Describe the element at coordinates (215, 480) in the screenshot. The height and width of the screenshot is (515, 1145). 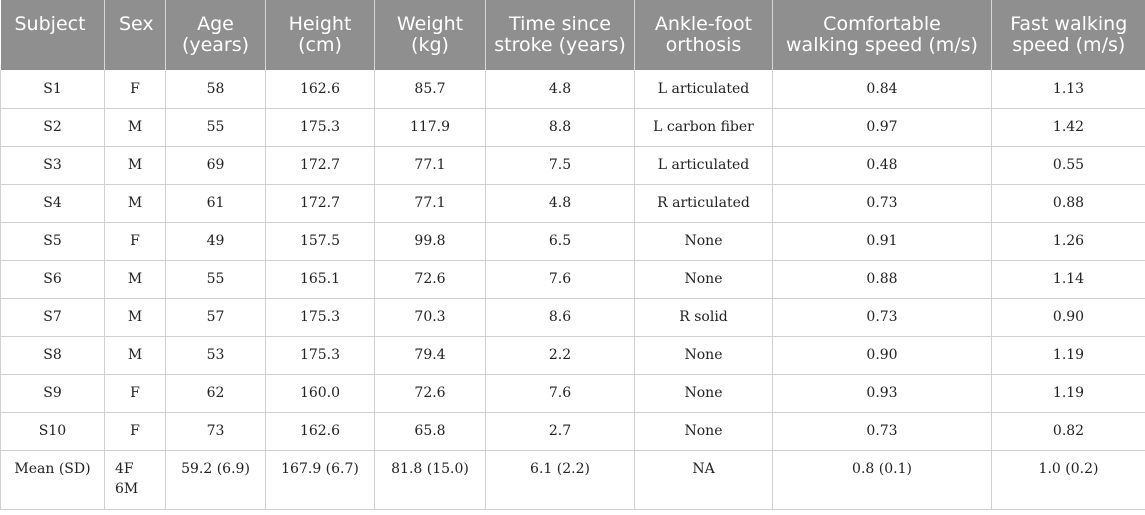
I see `cell-mean-age: 59.2 (6.9)` at that location.